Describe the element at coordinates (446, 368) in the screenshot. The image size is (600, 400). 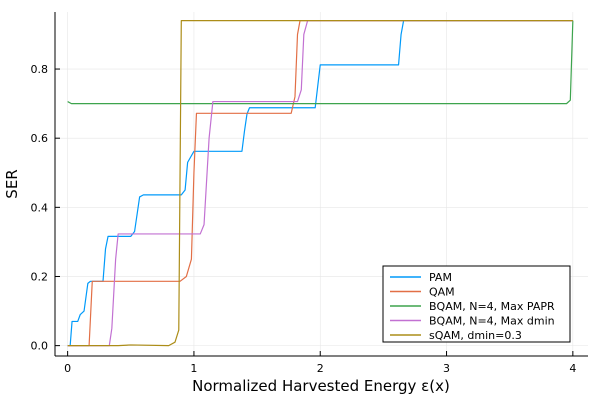
I see `x-tick-label: 3` at that location.